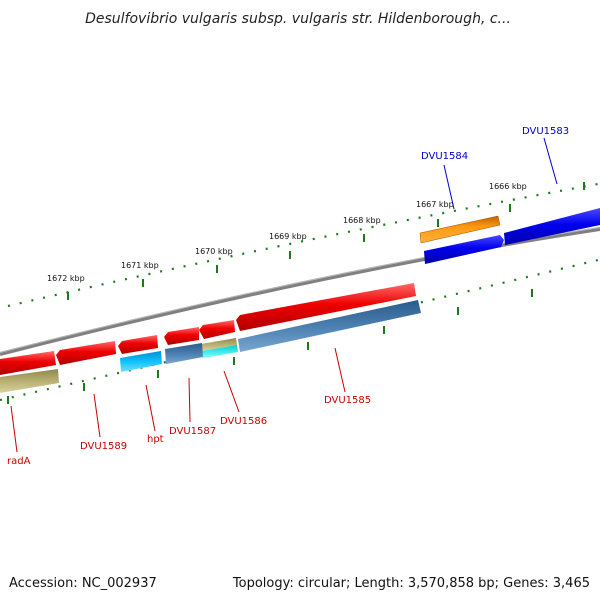  Describe the element at coordinates (66, 278) in the screenshot. I see `kbp-label: 1672 kbp` at that location.